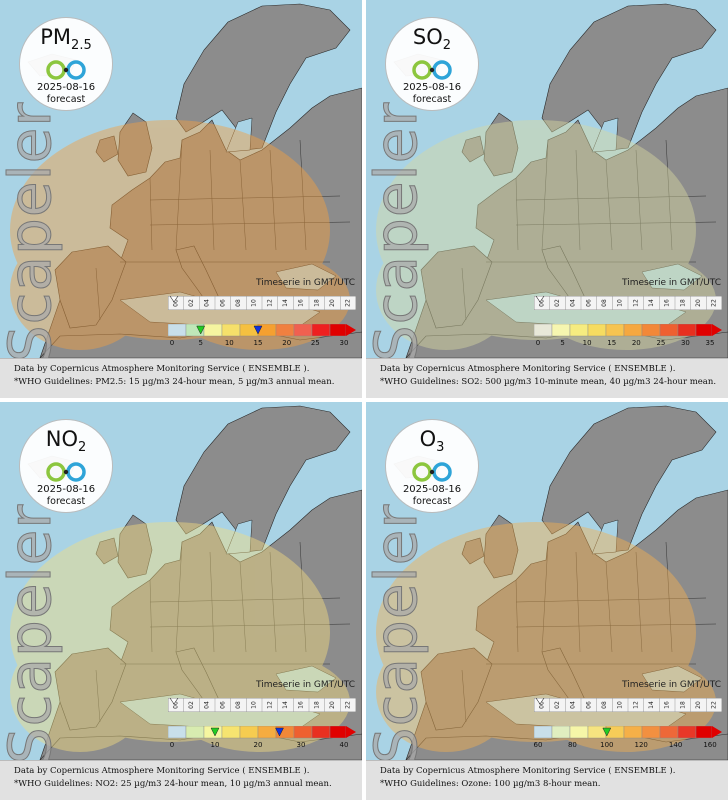 The height and width of the screenshot is (800, 728). I want to click on legend-tick-label: 80, so click(572, 744).